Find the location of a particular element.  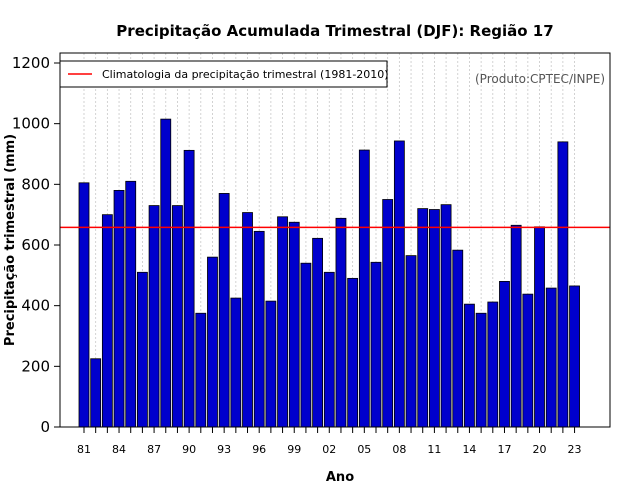

x-tick-label: 17 is located at coordinates (504, 449).